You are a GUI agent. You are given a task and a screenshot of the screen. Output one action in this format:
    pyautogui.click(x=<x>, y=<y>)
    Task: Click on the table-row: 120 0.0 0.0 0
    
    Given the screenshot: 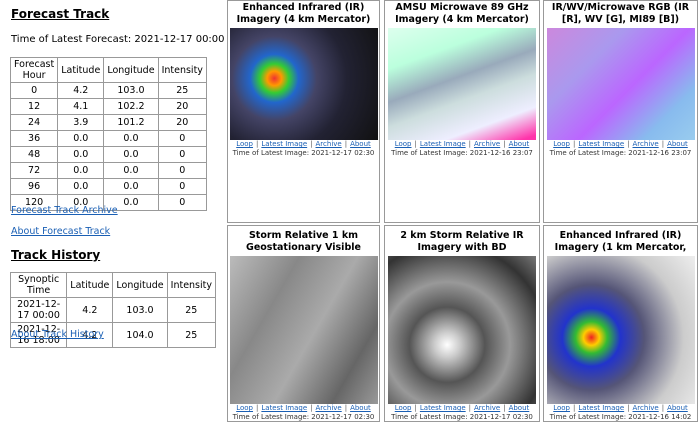 What is the action you would take?
    pyautogui.click(x=108, y=202)
    